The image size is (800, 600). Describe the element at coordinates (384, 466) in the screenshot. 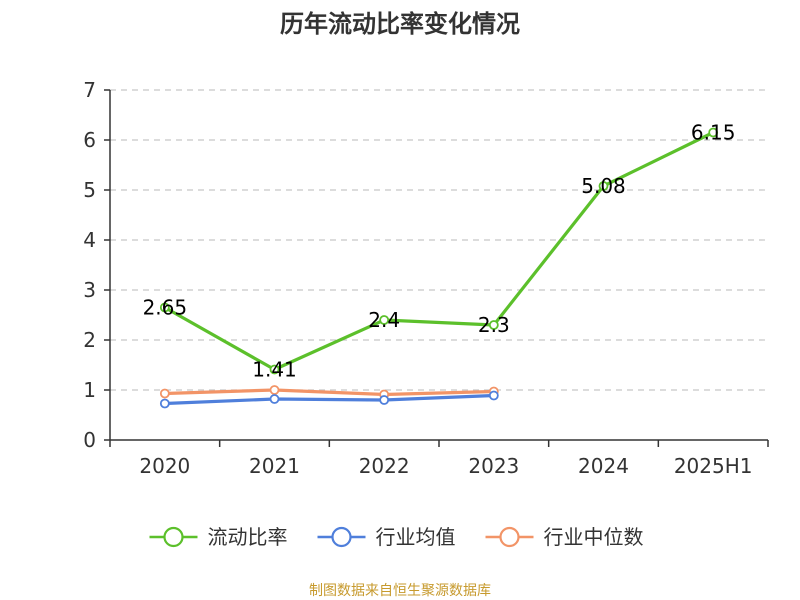

I see `x-tick-label-2022: 2022` at that location.